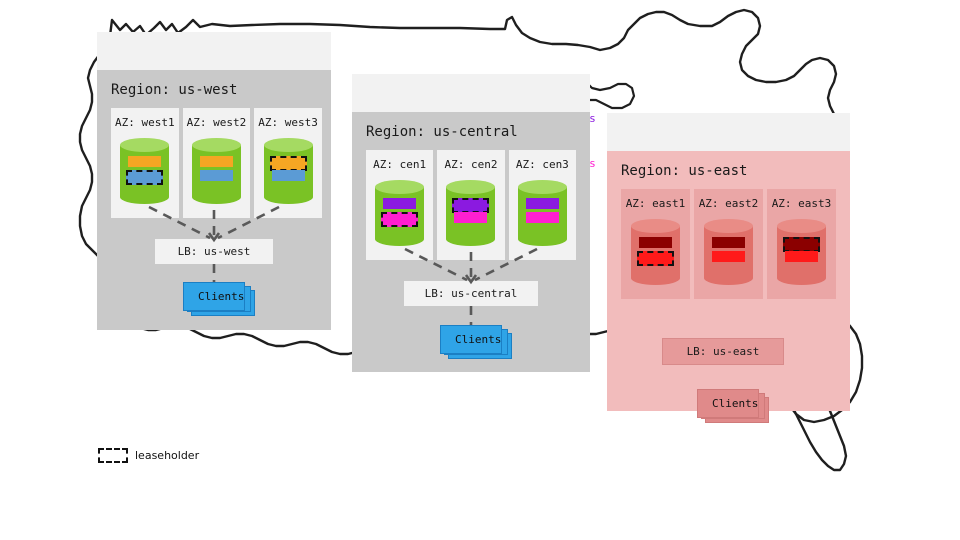  Describe the element at coordinates (113, 455) in the screenshot. I see `dashed-rect-icon` at that location.